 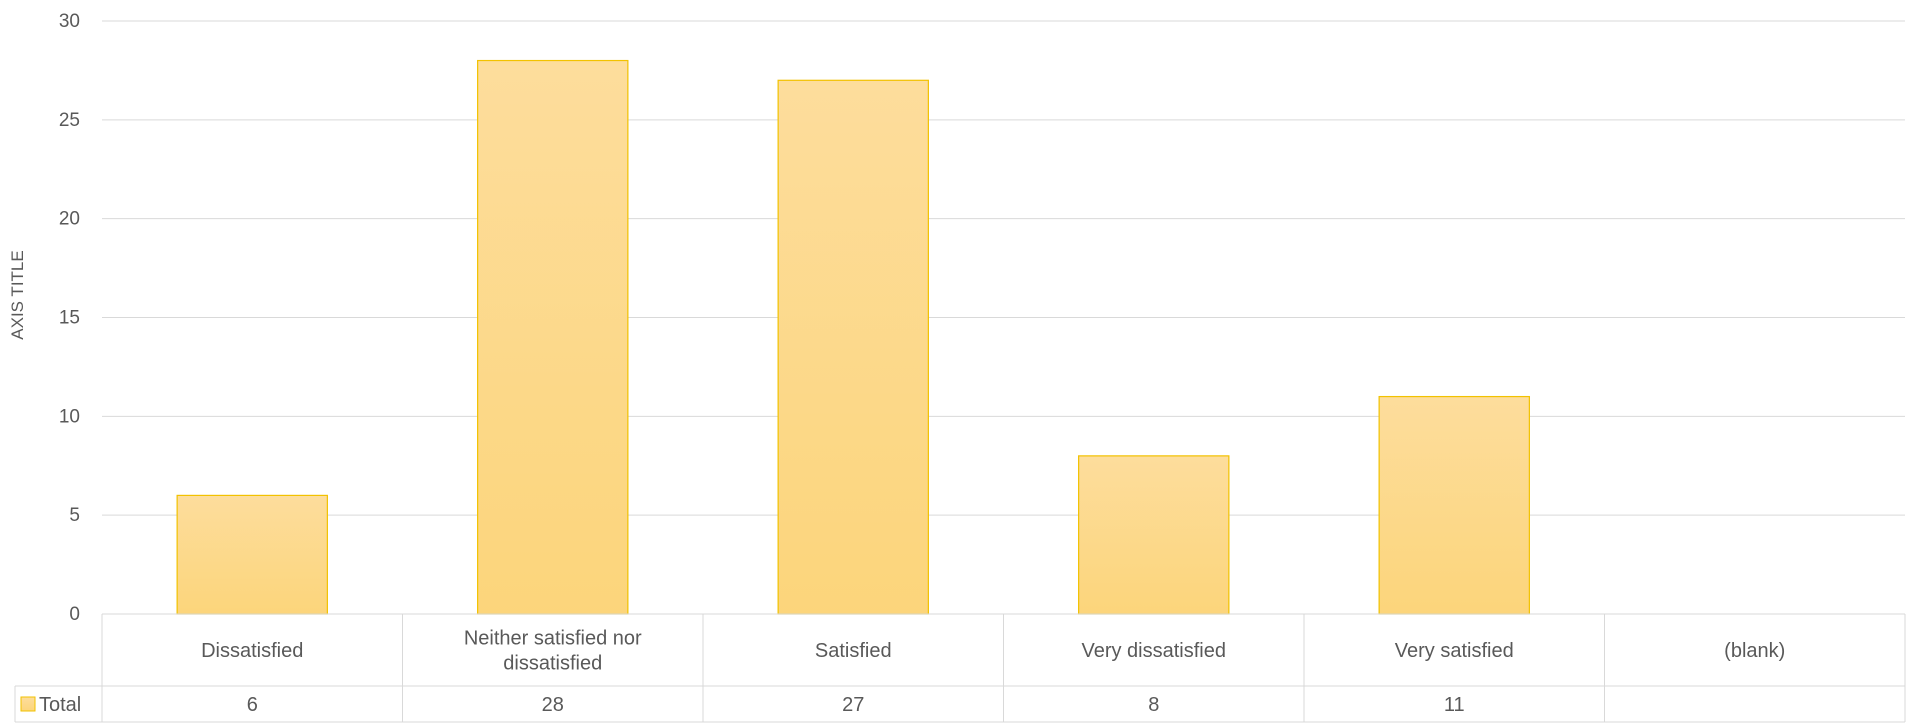 What do you see at coordinates (69, 21) in the screenshot?
I see `y-tick-label: 30` at bounding box center [69, 21].